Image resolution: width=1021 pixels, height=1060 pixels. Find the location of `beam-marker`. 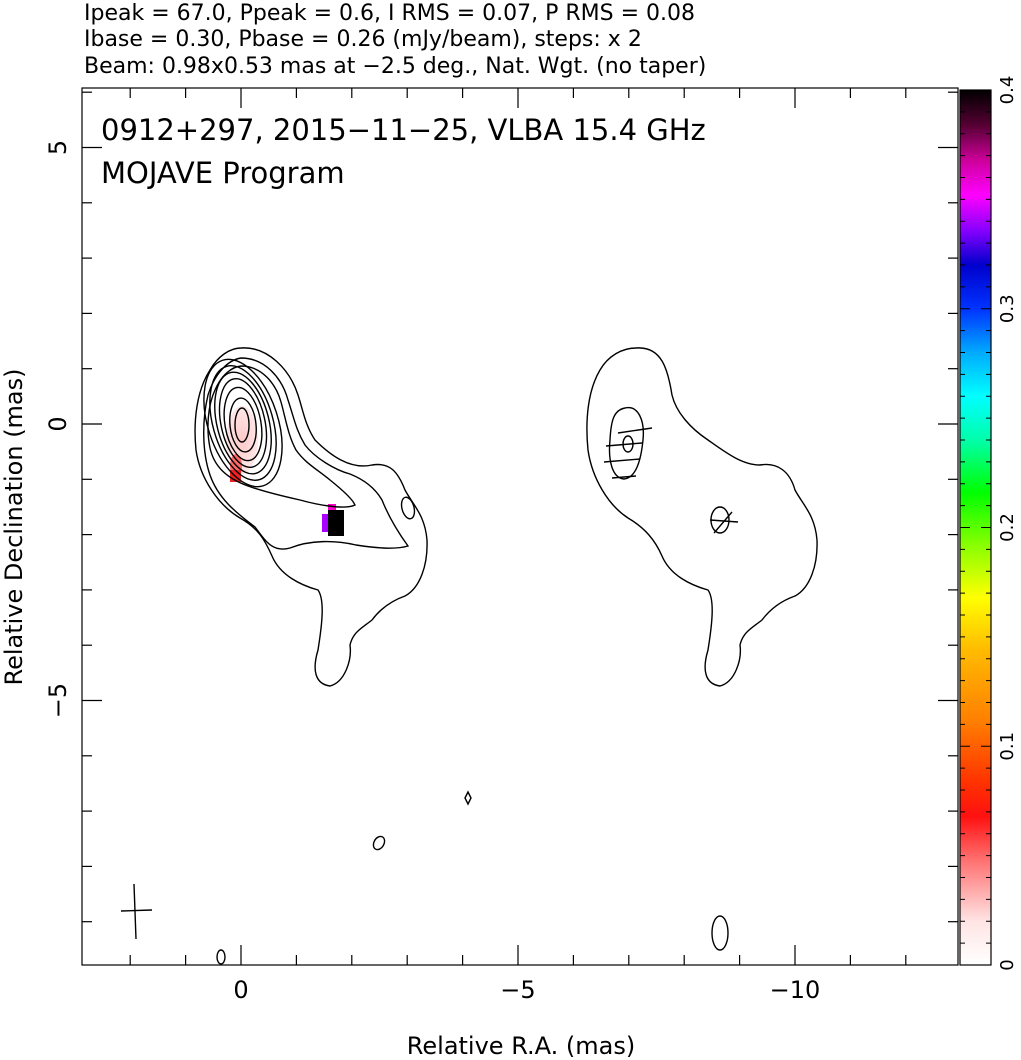

beam-marker is located at coordinates (136, 911).